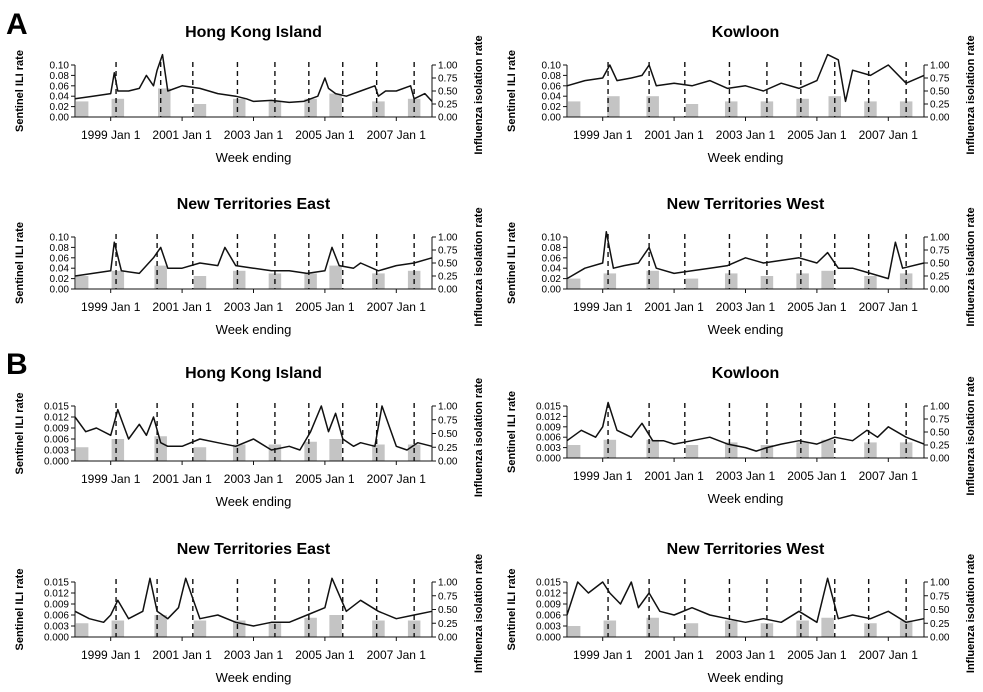 This screenshot has width=983, height=692. What do you see at coordinates (746, 549) in the screenshot?
I see `chart-title: New Territories West` at bounding box center [746, 549].